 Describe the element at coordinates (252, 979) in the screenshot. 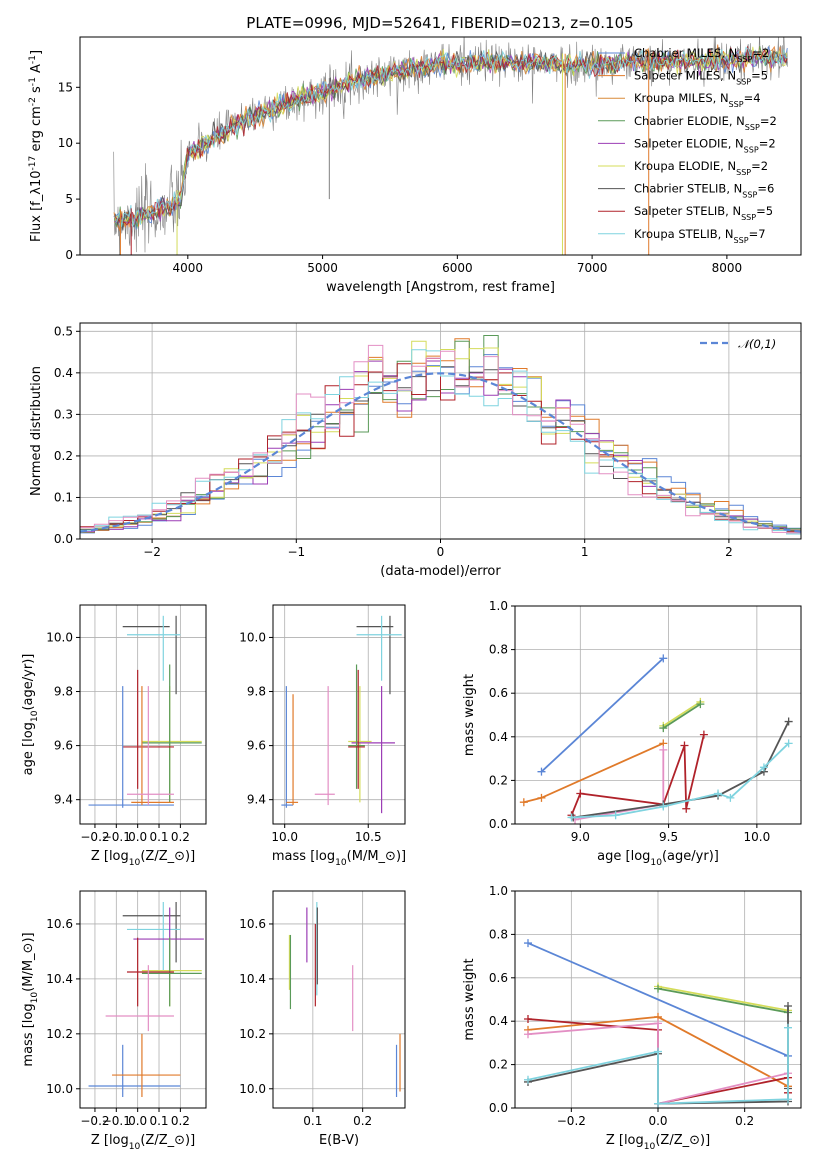

I see `mass-vs-ebv-ytick-label: 10.4` at that location.